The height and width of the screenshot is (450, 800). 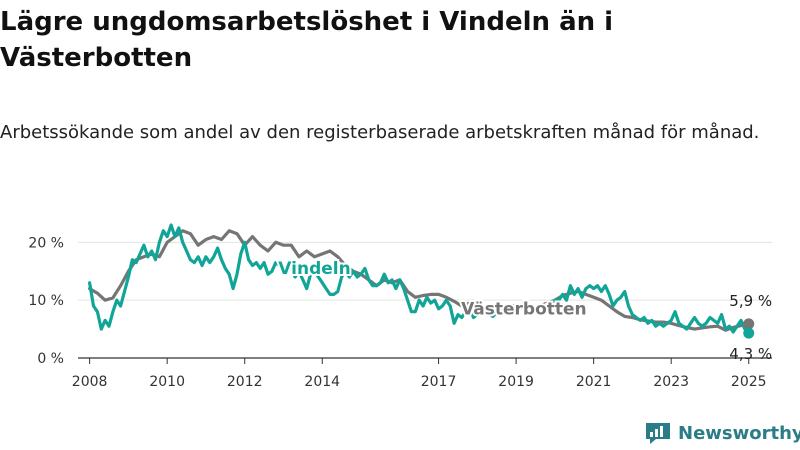 I want to click on x-tick-label: 2017, so click(x=439, y=382).